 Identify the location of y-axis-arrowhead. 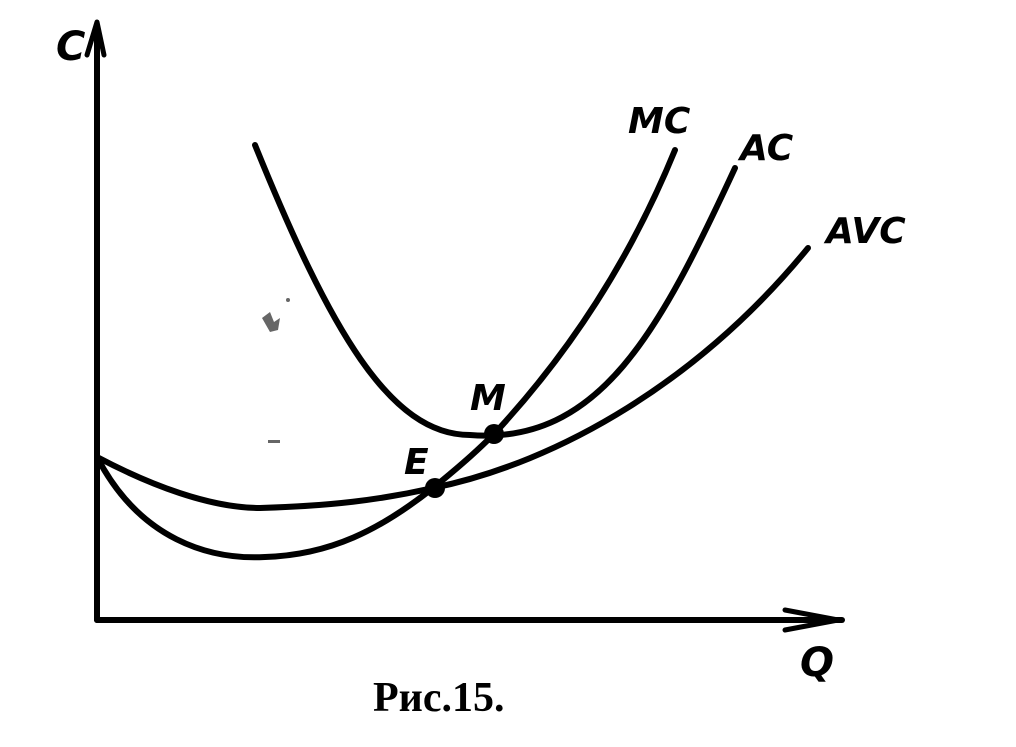
(95, 38).